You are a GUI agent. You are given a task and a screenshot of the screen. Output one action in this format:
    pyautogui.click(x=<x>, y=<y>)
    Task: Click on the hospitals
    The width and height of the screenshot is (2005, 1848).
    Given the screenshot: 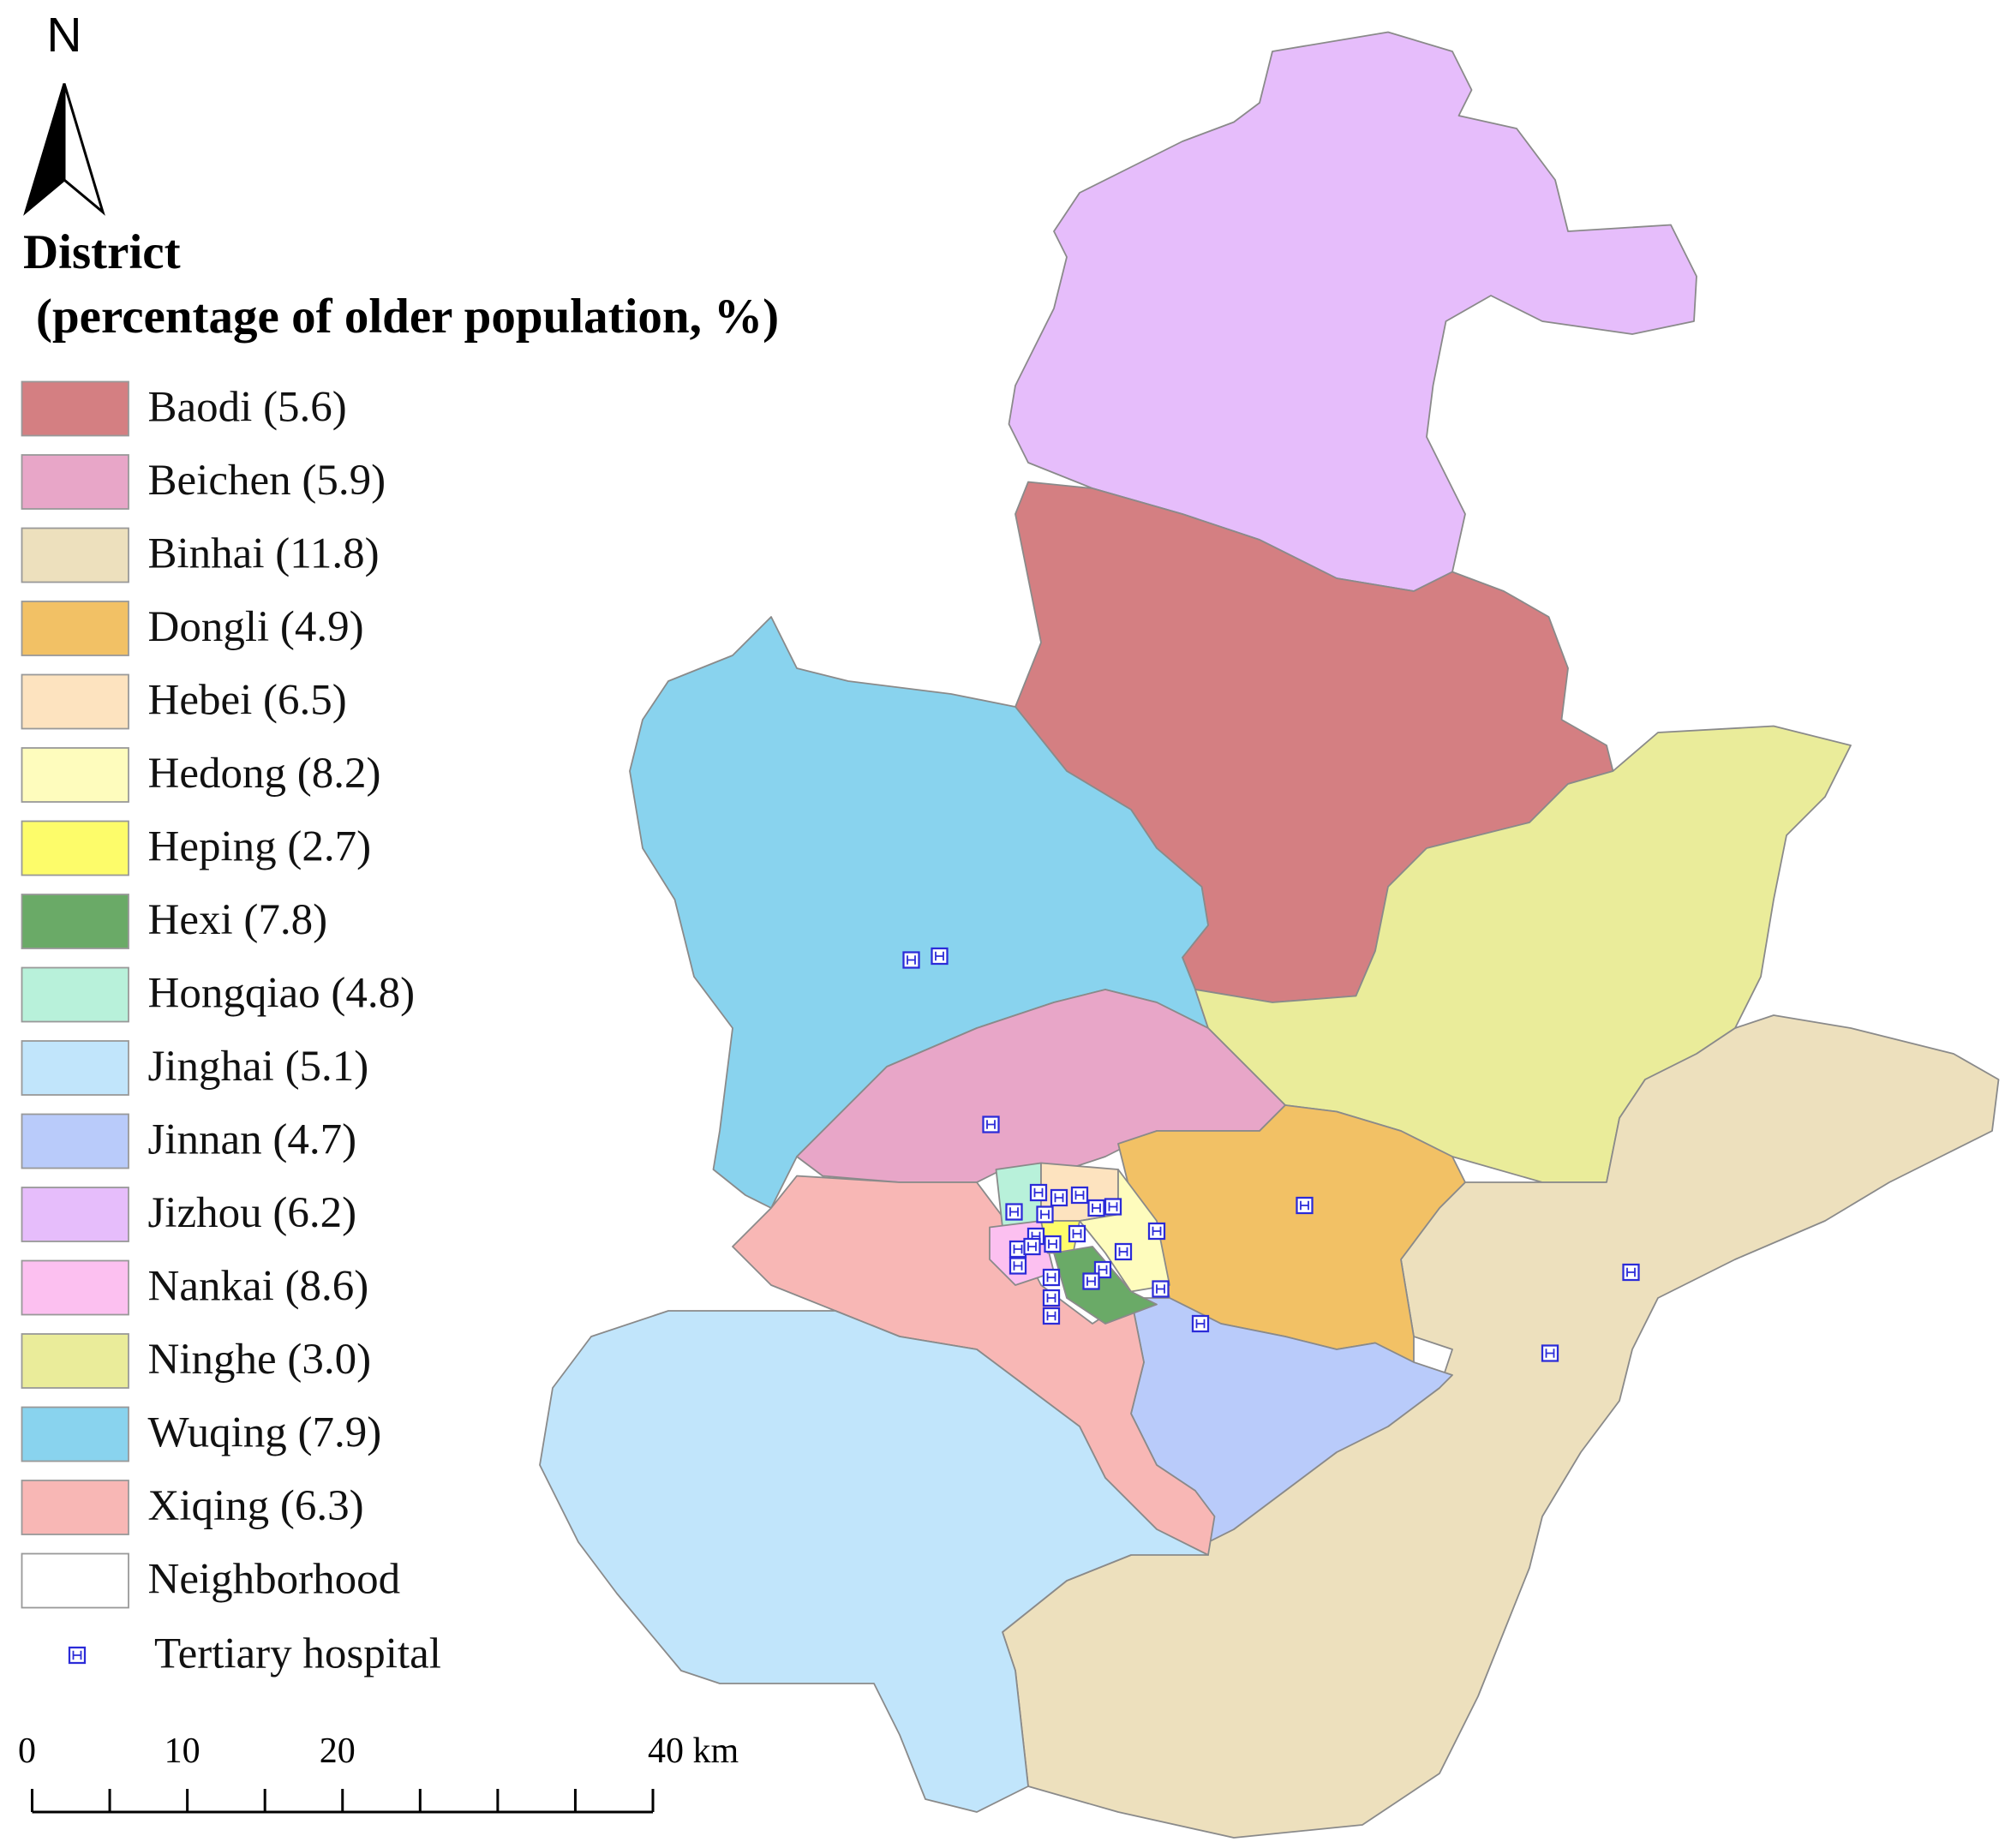 What is the action you would take?
    pyautogui.click(x=1271, y=1154)
    